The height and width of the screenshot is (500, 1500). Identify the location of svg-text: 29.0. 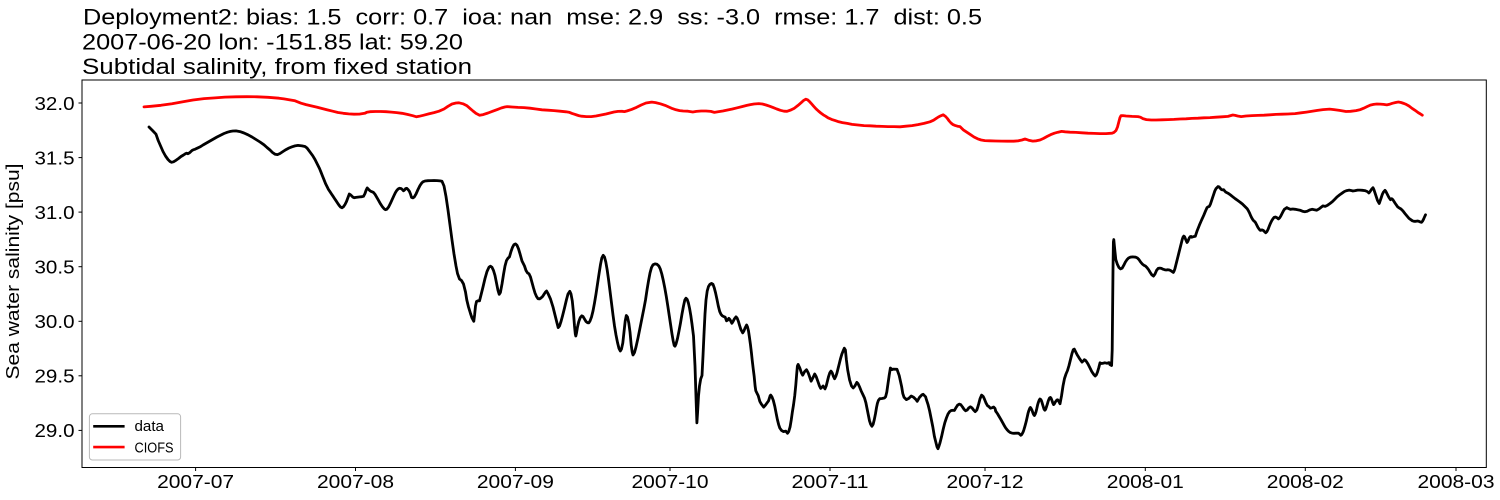
(55, 430).